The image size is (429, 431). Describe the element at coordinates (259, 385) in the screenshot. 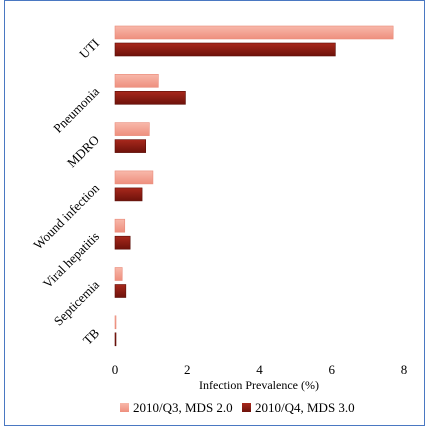

I see `x-axis-title: Infection Prevalence (%)` at that location.